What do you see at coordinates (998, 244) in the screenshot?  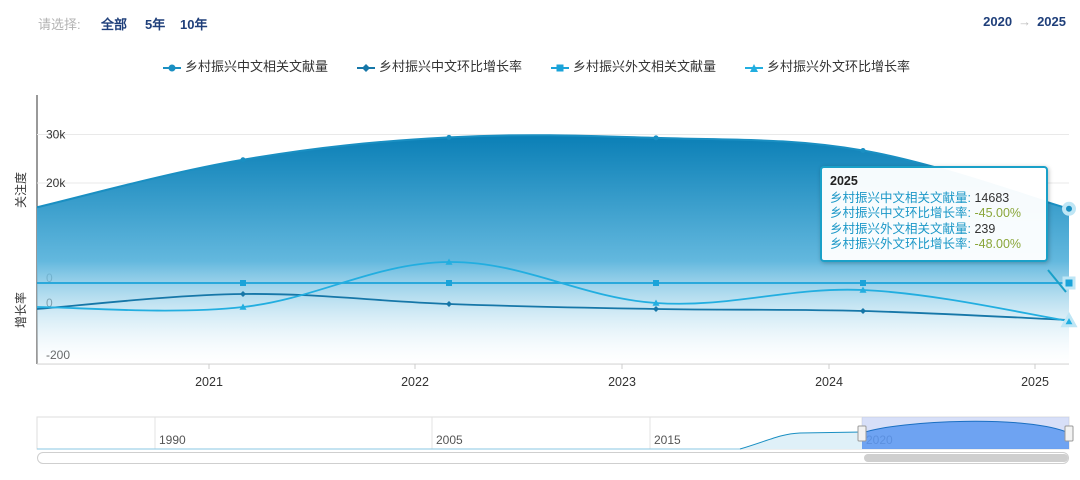 I see `tooltip-value: -48.00%` at bounding box center [998, 244].